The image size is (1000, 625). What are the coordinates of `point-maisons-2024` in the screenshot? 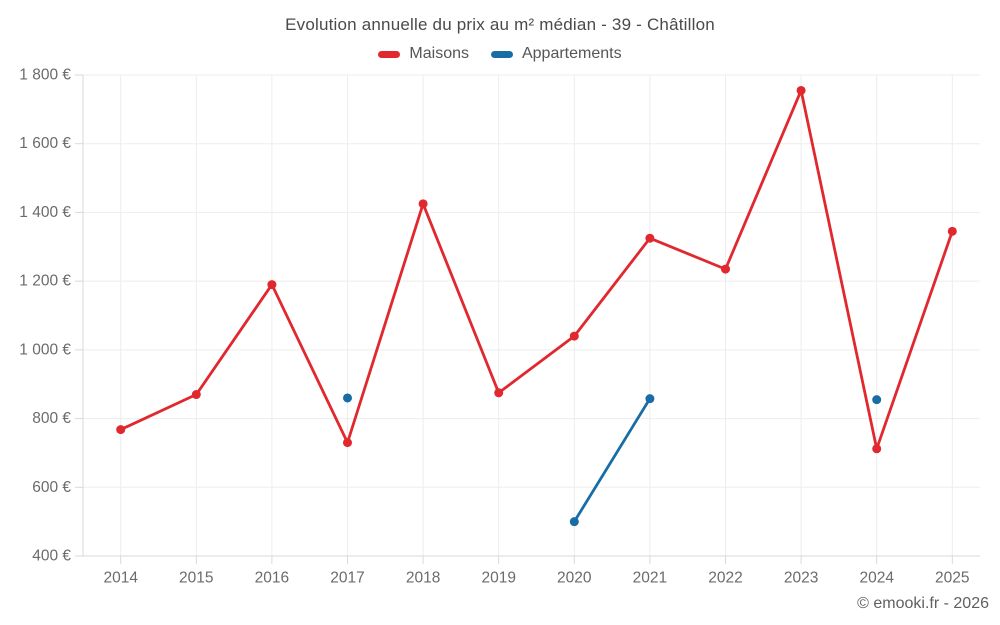 It's located at (877, 449).